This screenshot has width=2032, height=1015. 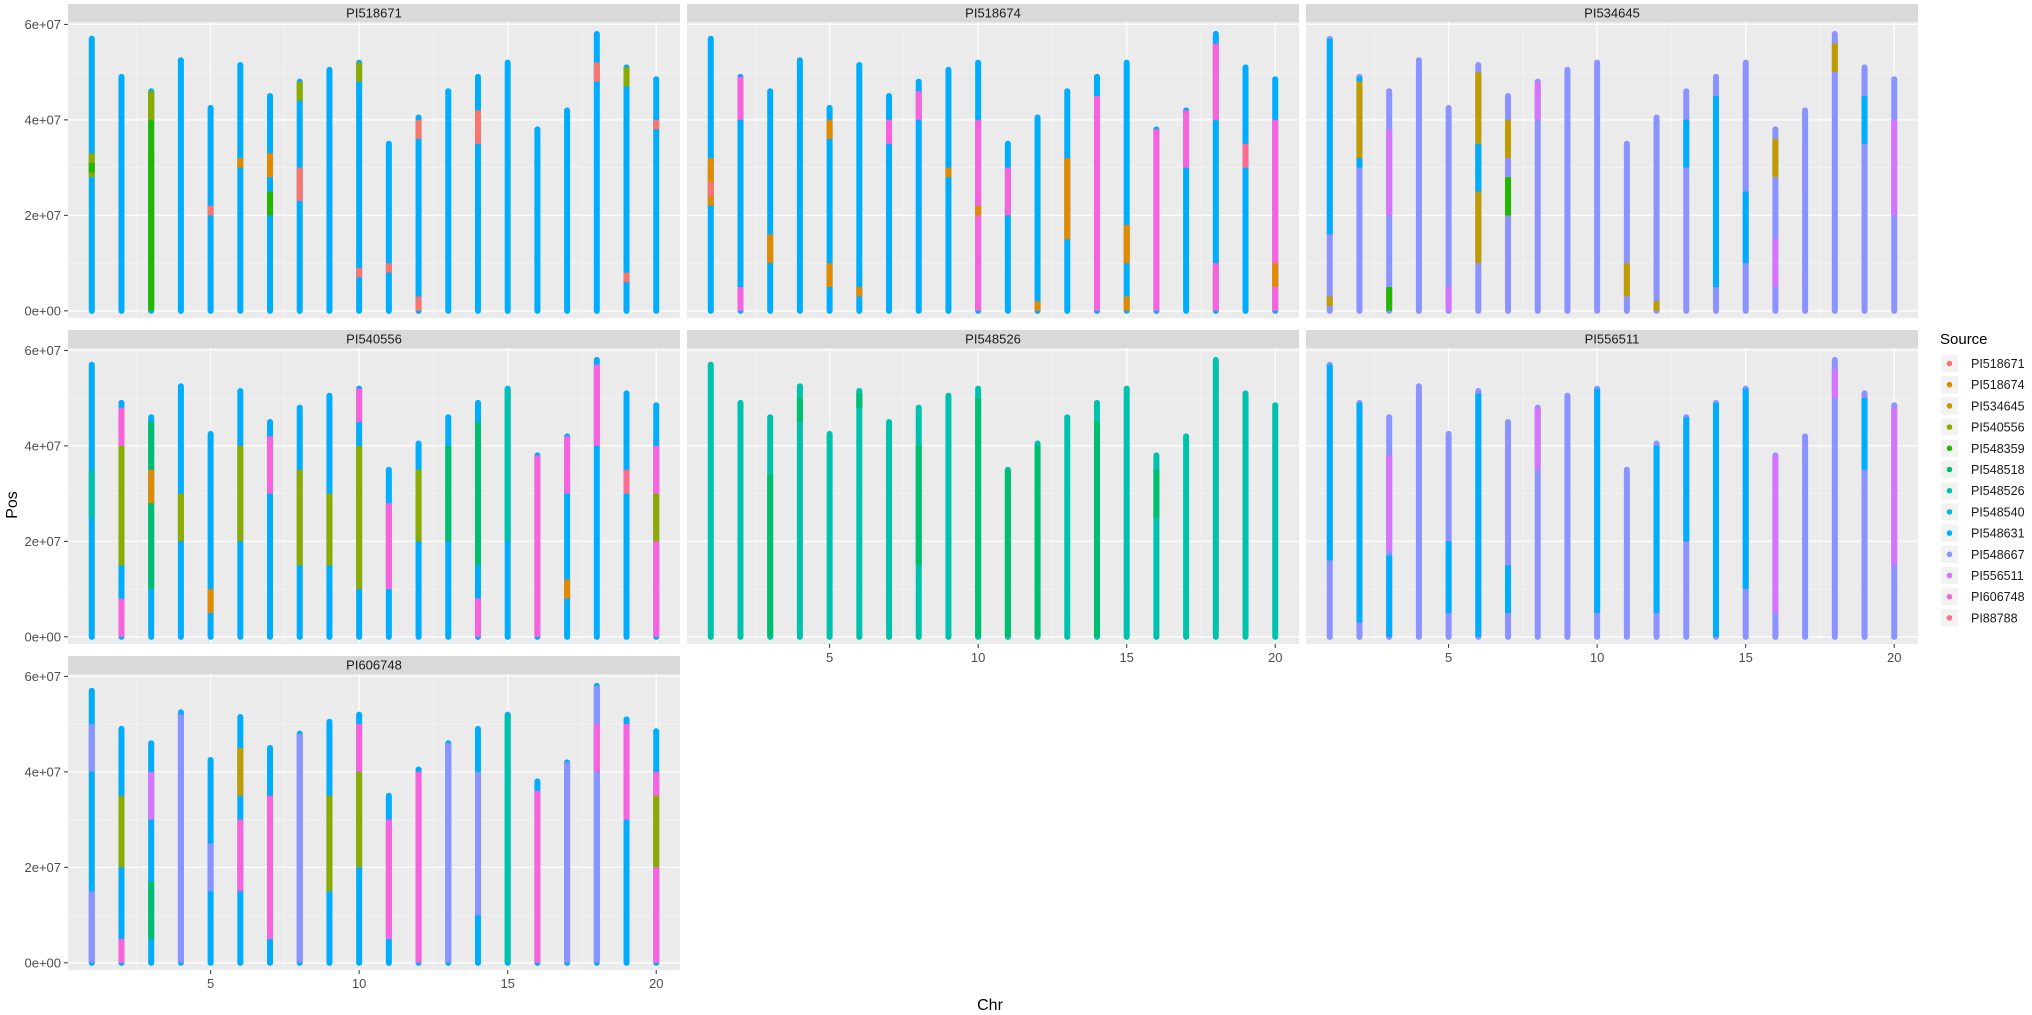 What do you see at coordinates (1998, 491) in the screenshot?
I see `legend-label: PI548526` at bounding box center [1998, 491].